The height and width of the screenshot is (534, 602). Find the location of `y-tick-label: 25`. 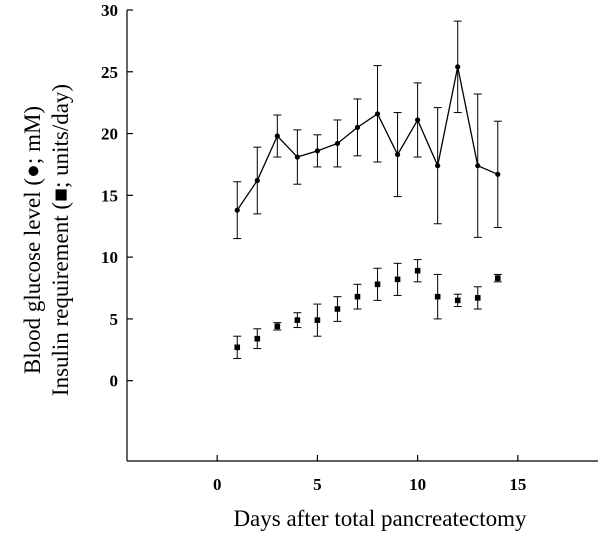

y-tick-label: 25 is located at coordinates (109, 72).